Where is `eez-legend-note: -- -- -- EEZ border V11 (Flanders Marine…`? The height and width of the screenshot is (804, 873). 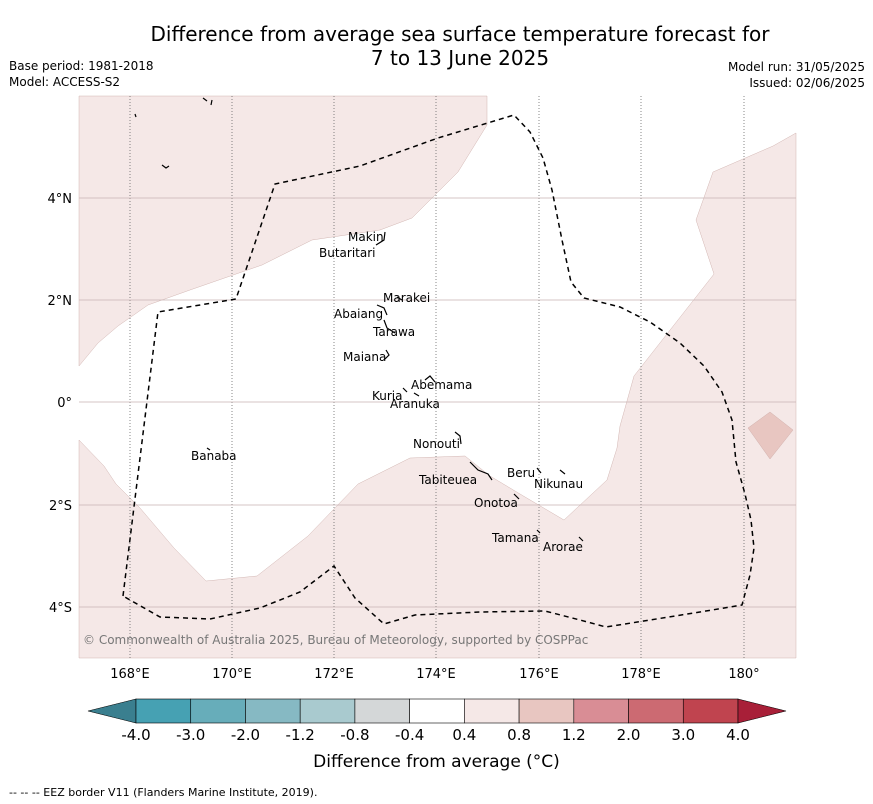 eez-legend-note: -- -- -- EEZ border V11 (Flanders Marine… is located at coordinates (163, 792).